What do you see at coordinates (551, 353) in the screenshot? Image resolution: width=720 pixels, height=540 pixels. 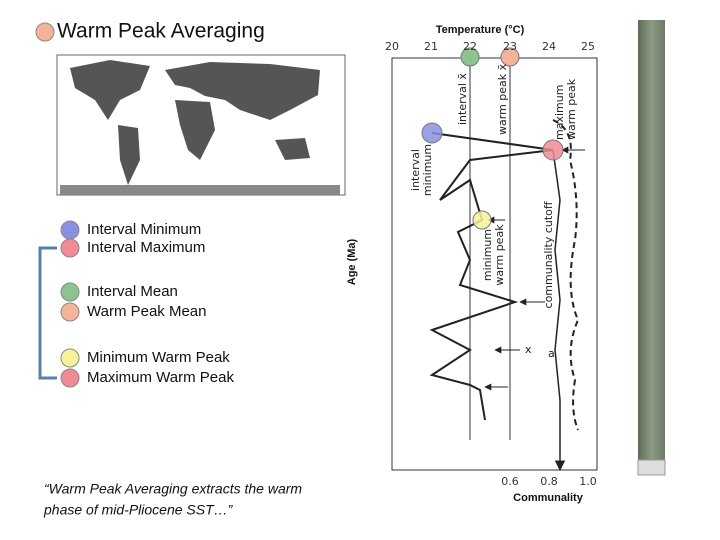 I see `annotation: a` at bounding box center [551, 353].